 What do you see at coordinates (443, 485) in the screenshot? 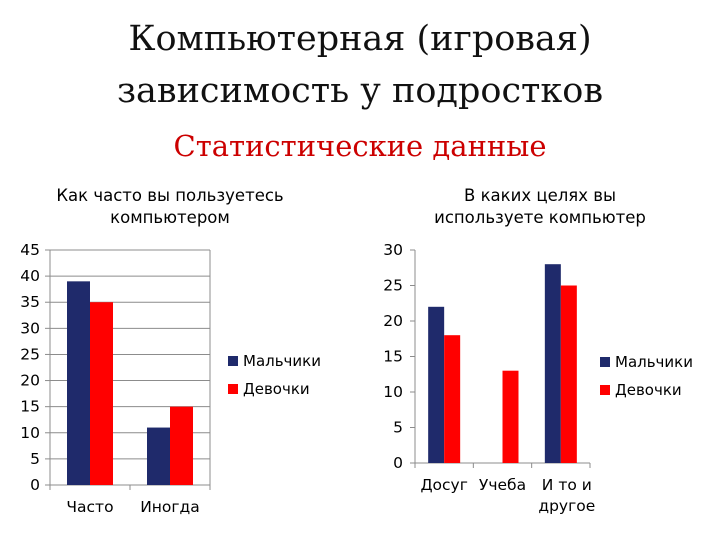
I see `category-label: Досуг` at bounding box center [443, 485].